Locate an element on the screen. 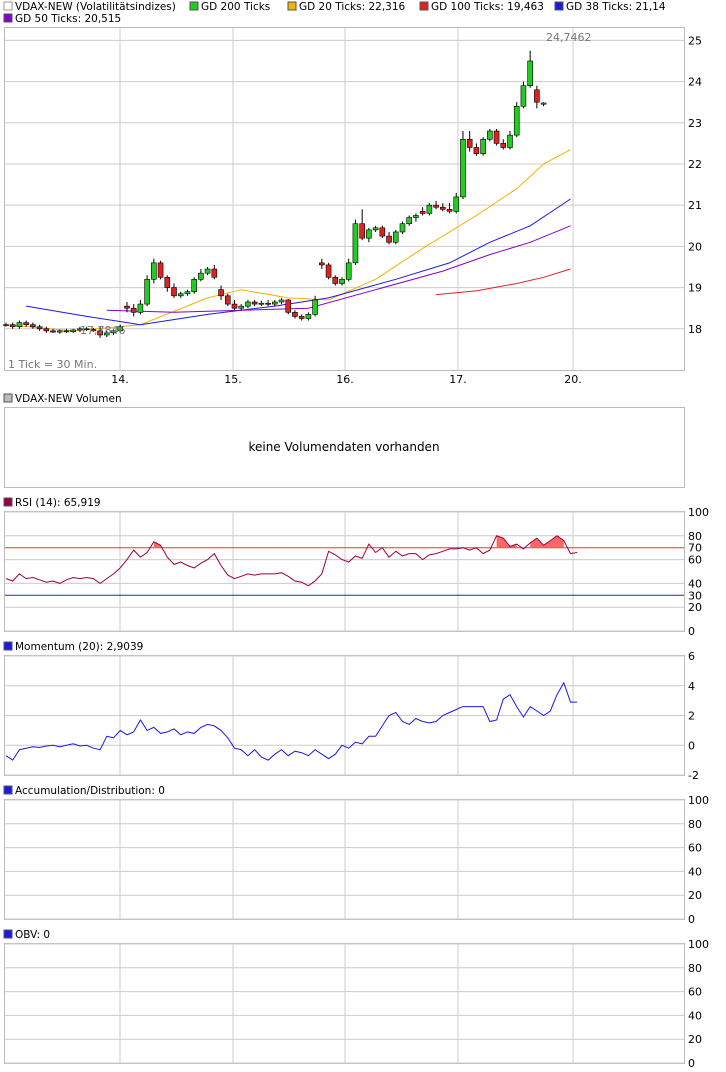 The image size is (726, 1072). momentum-y-tick: 0 is located at coordinates (691, 745).